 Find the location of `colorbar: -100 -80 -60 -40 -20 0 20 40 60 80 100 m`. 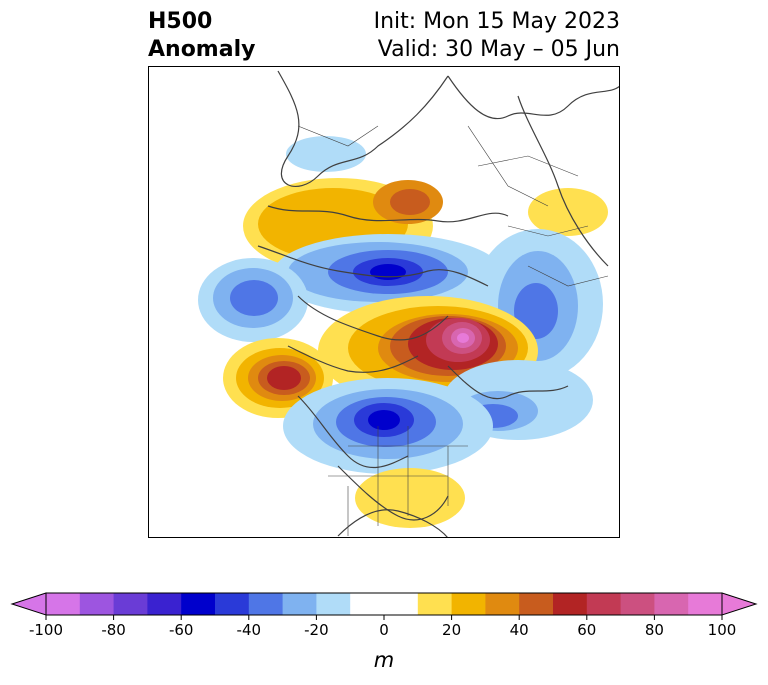

colorbar: -100 -80 -60 -40 -20 0 20 40 60 80 100 m is located at coordinates (384, 632).